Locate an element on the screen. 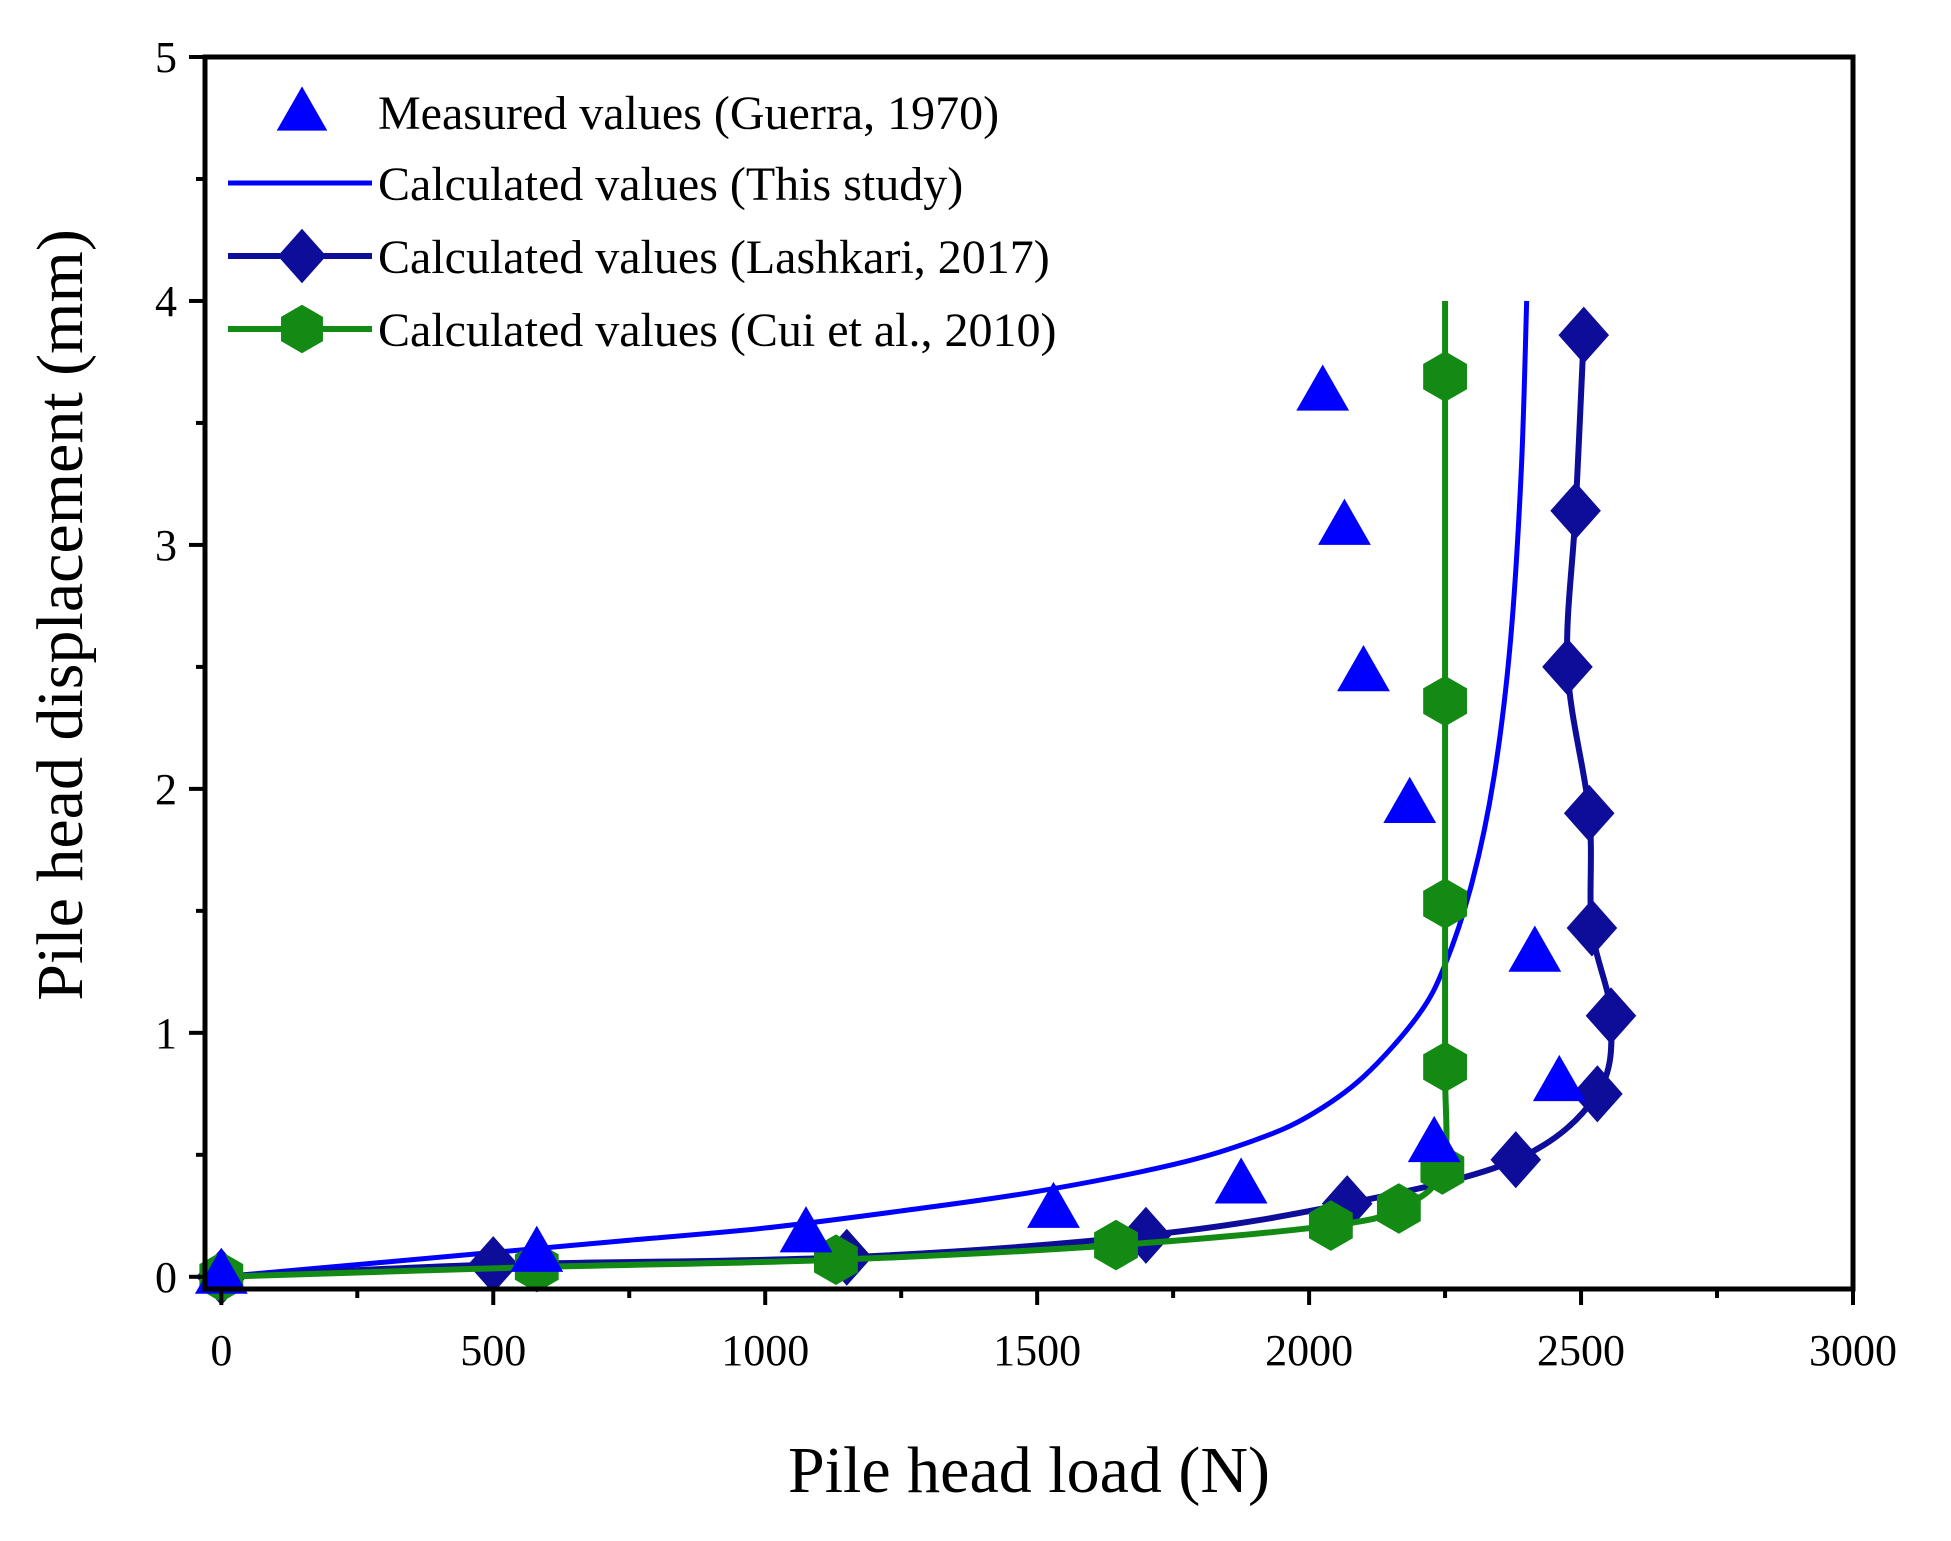  y-tick-label: 3 is located at coordinates (166, 545).